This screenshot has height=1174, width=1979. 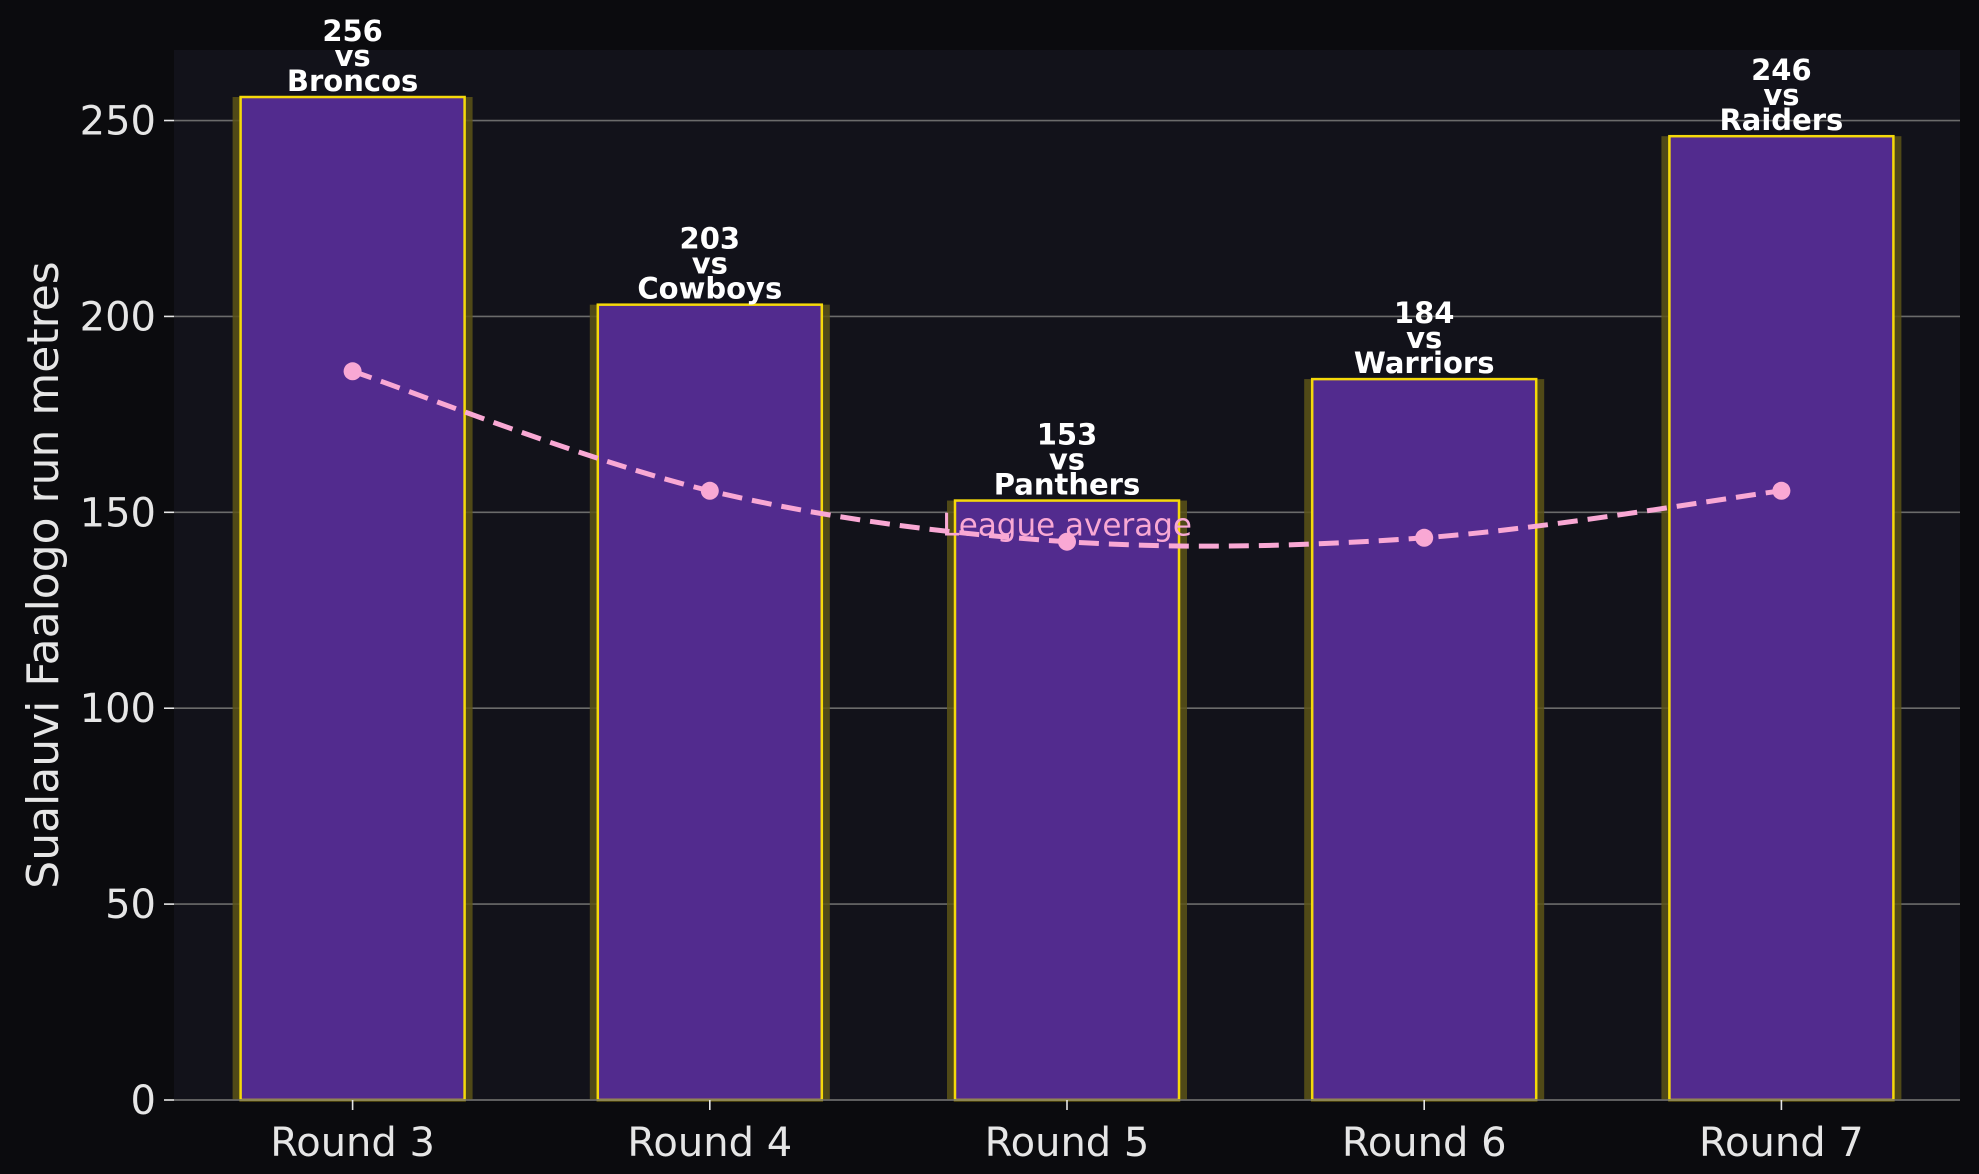 What do you see at coordinates (1067, 526) in the screenshot?
I see `league-average-label: League average` at bounding box center [1067, 526].